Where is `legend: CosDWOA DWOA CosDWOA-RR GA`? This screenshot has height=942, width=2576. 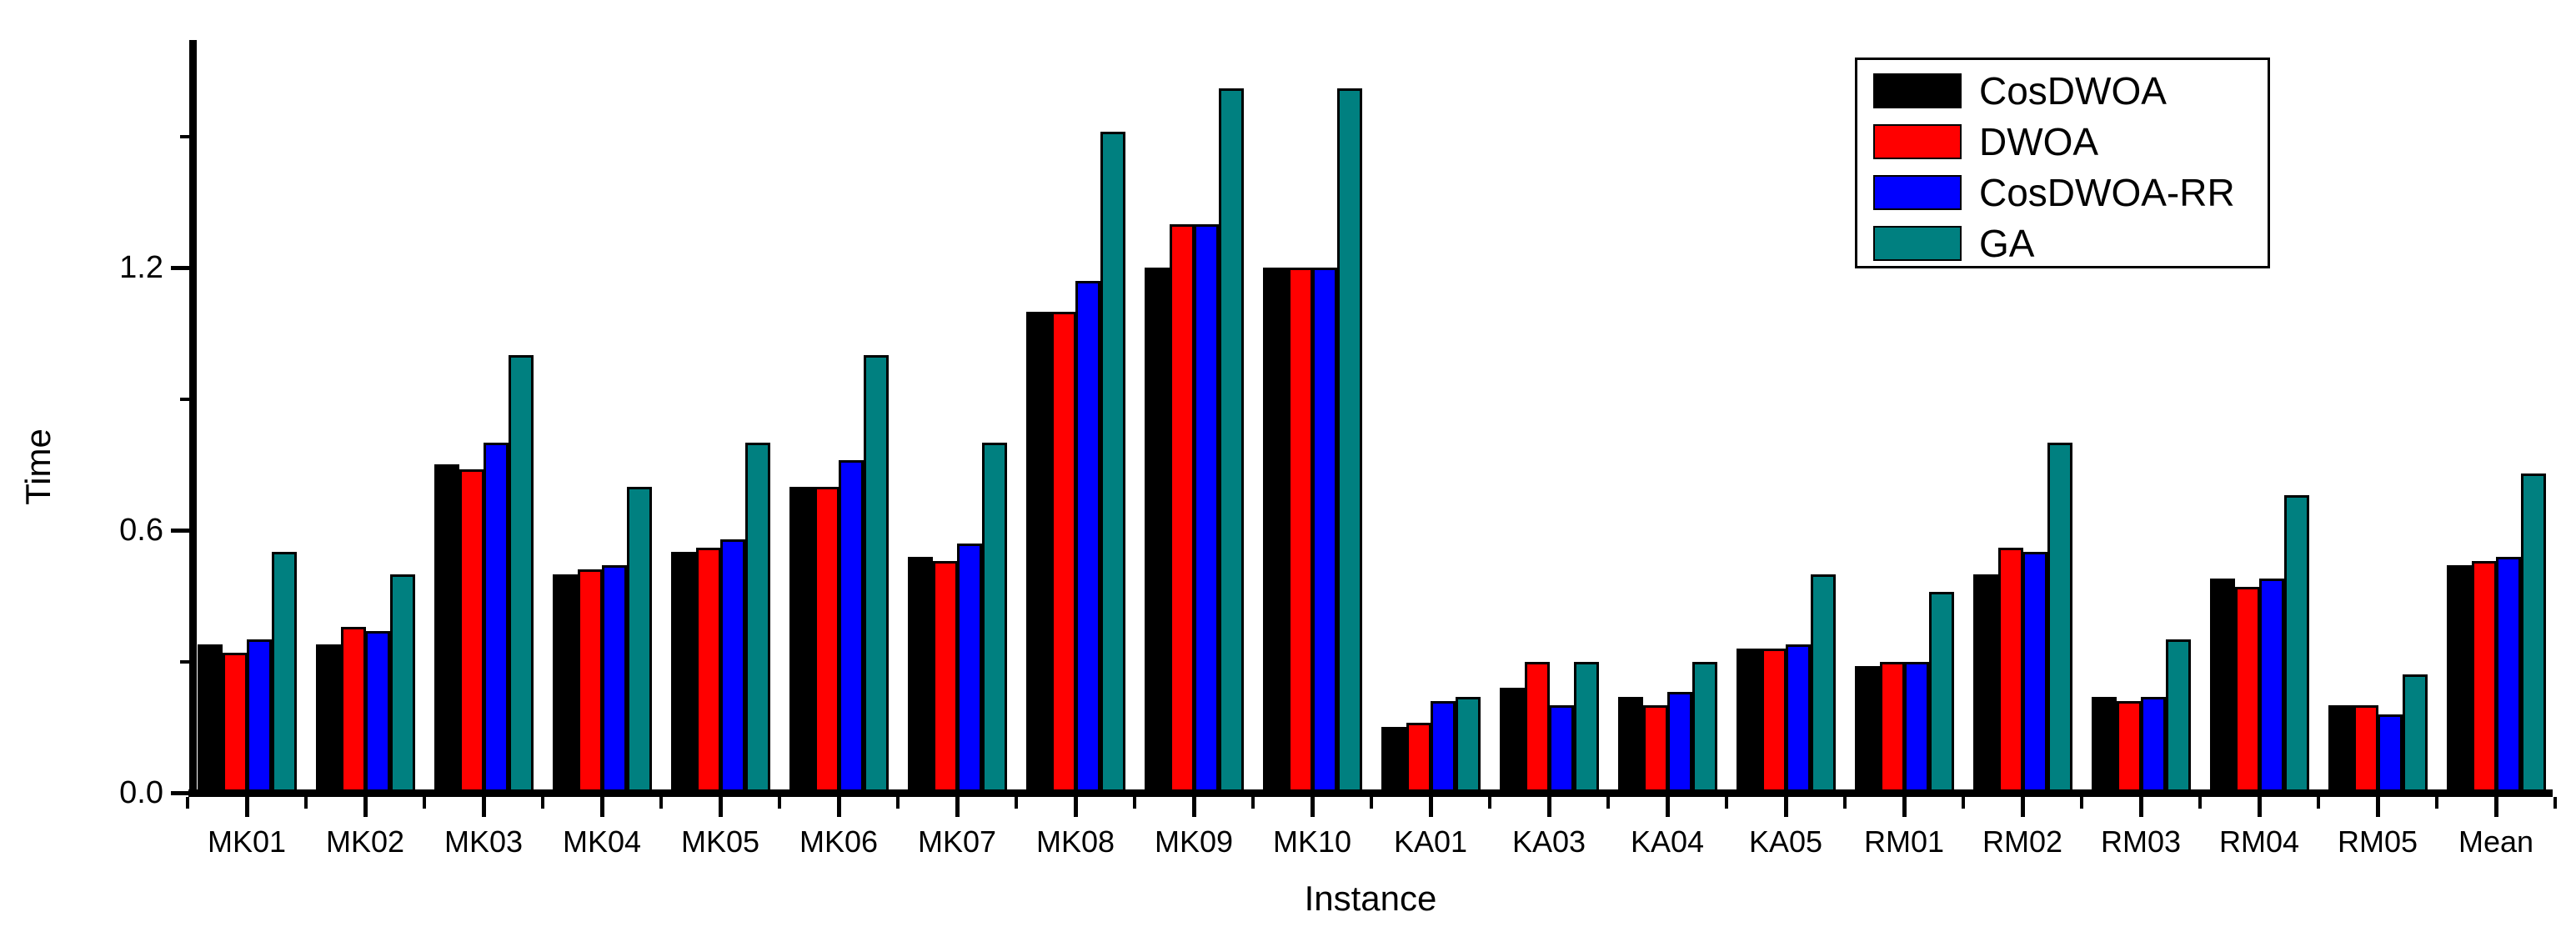 legend: CosDWOA DWOA CosDWOA-RR GA is located at coordinates (2062, 163).